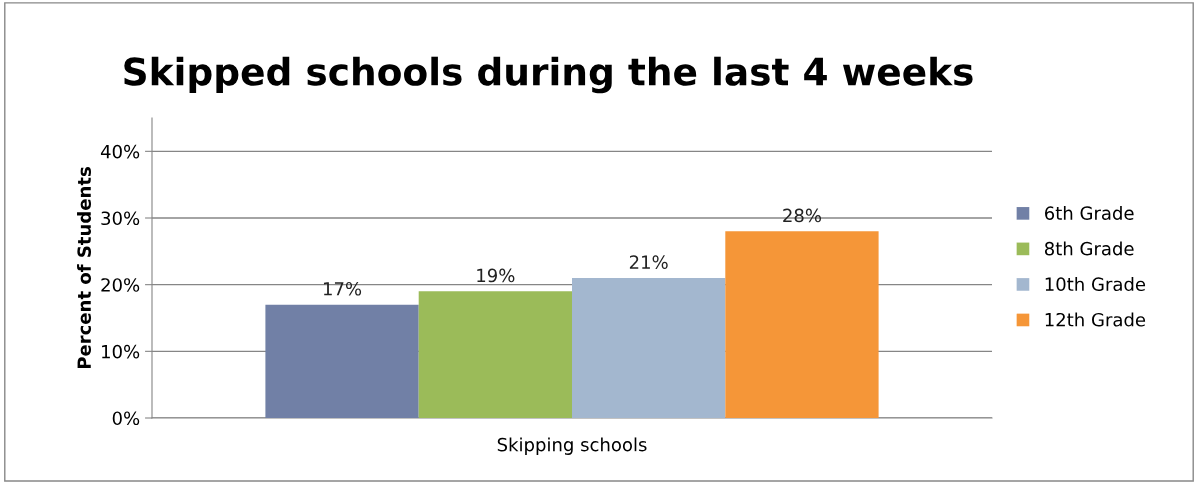 The height and width of the screenshot is (483, 1198). I want to click on data-label: 21%, so click(648, 262).